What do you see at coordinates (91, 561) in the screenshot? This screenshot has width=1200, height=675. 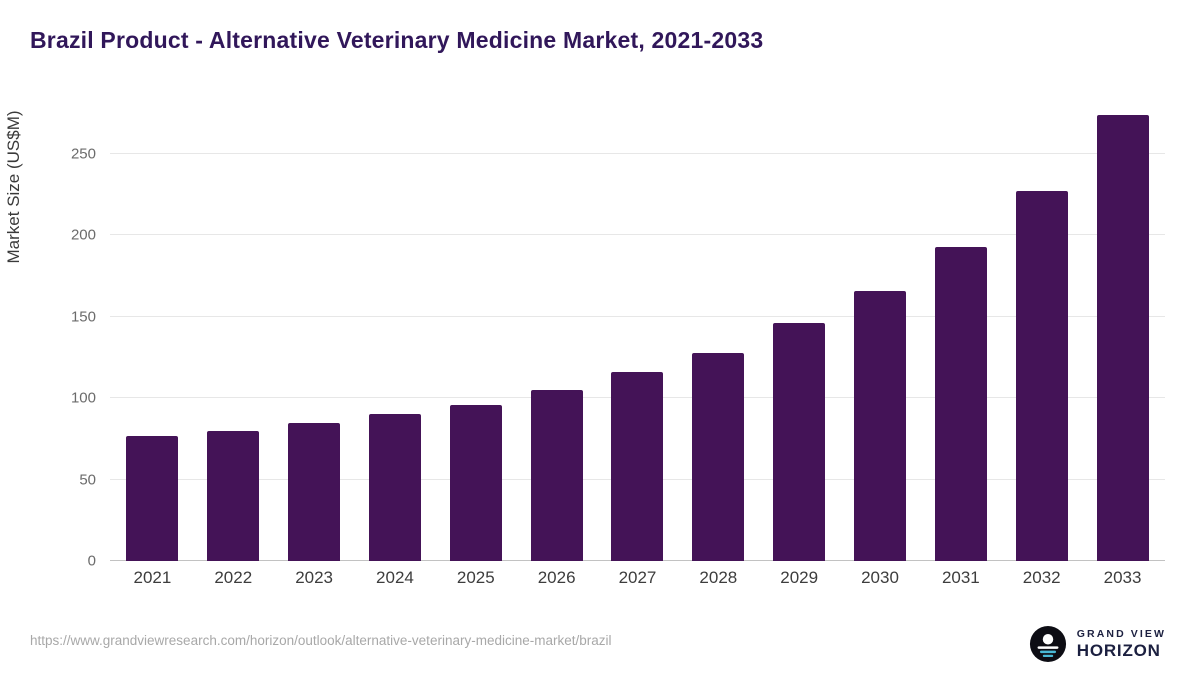 I see `y-tick-label: 0` at bounding box center [91, 561].